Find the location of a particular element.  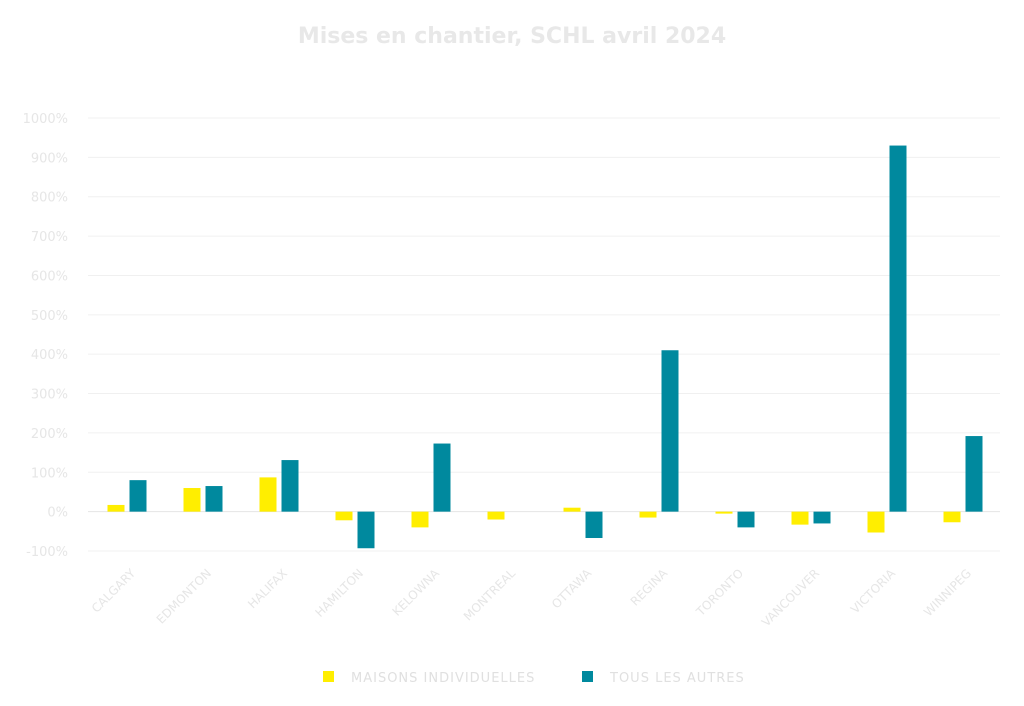

legend-label: TOUS LES AUTRES is located at coordinates (677, 678).